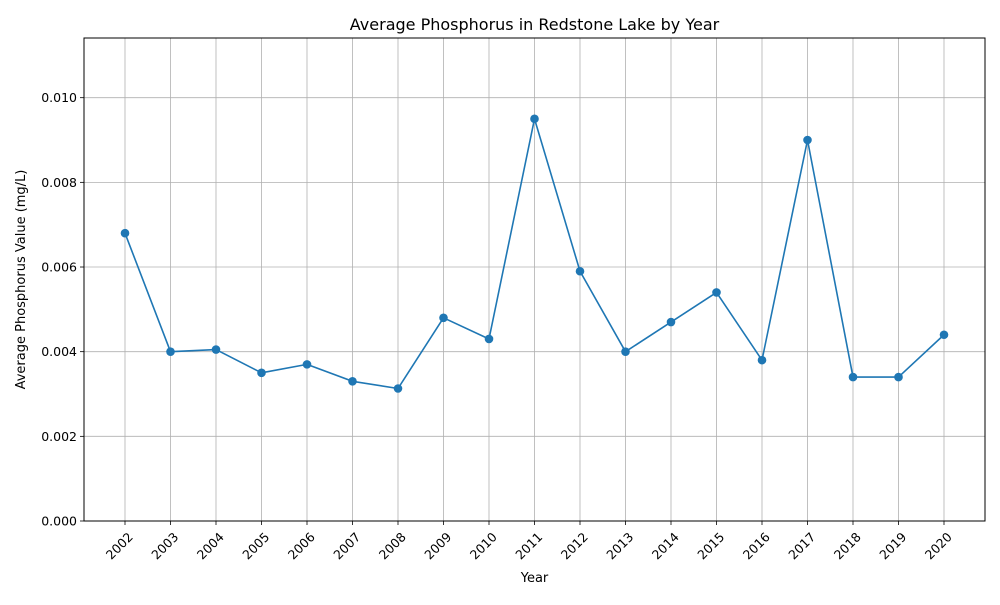 The width and height of the screenshot is (1000, 605). Describe the element at coordinates (62, 309) in the screenshot. I see `y-axis-ticks: 0.000 0.002 0.004 0.006 0.008 0.010` at that location.